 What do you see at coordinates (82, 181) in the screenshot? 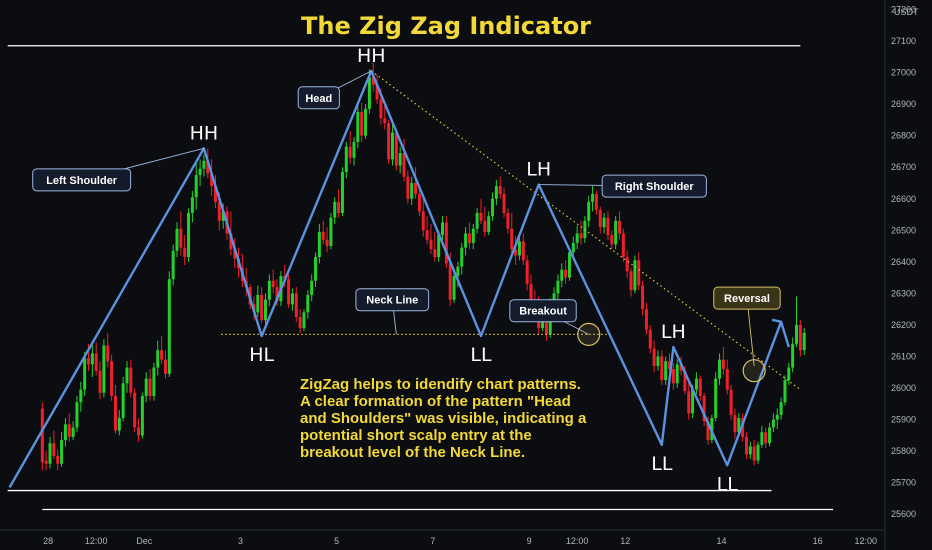
I see `annotation-label: Left Shoulder` at bounding box center [82, 181].